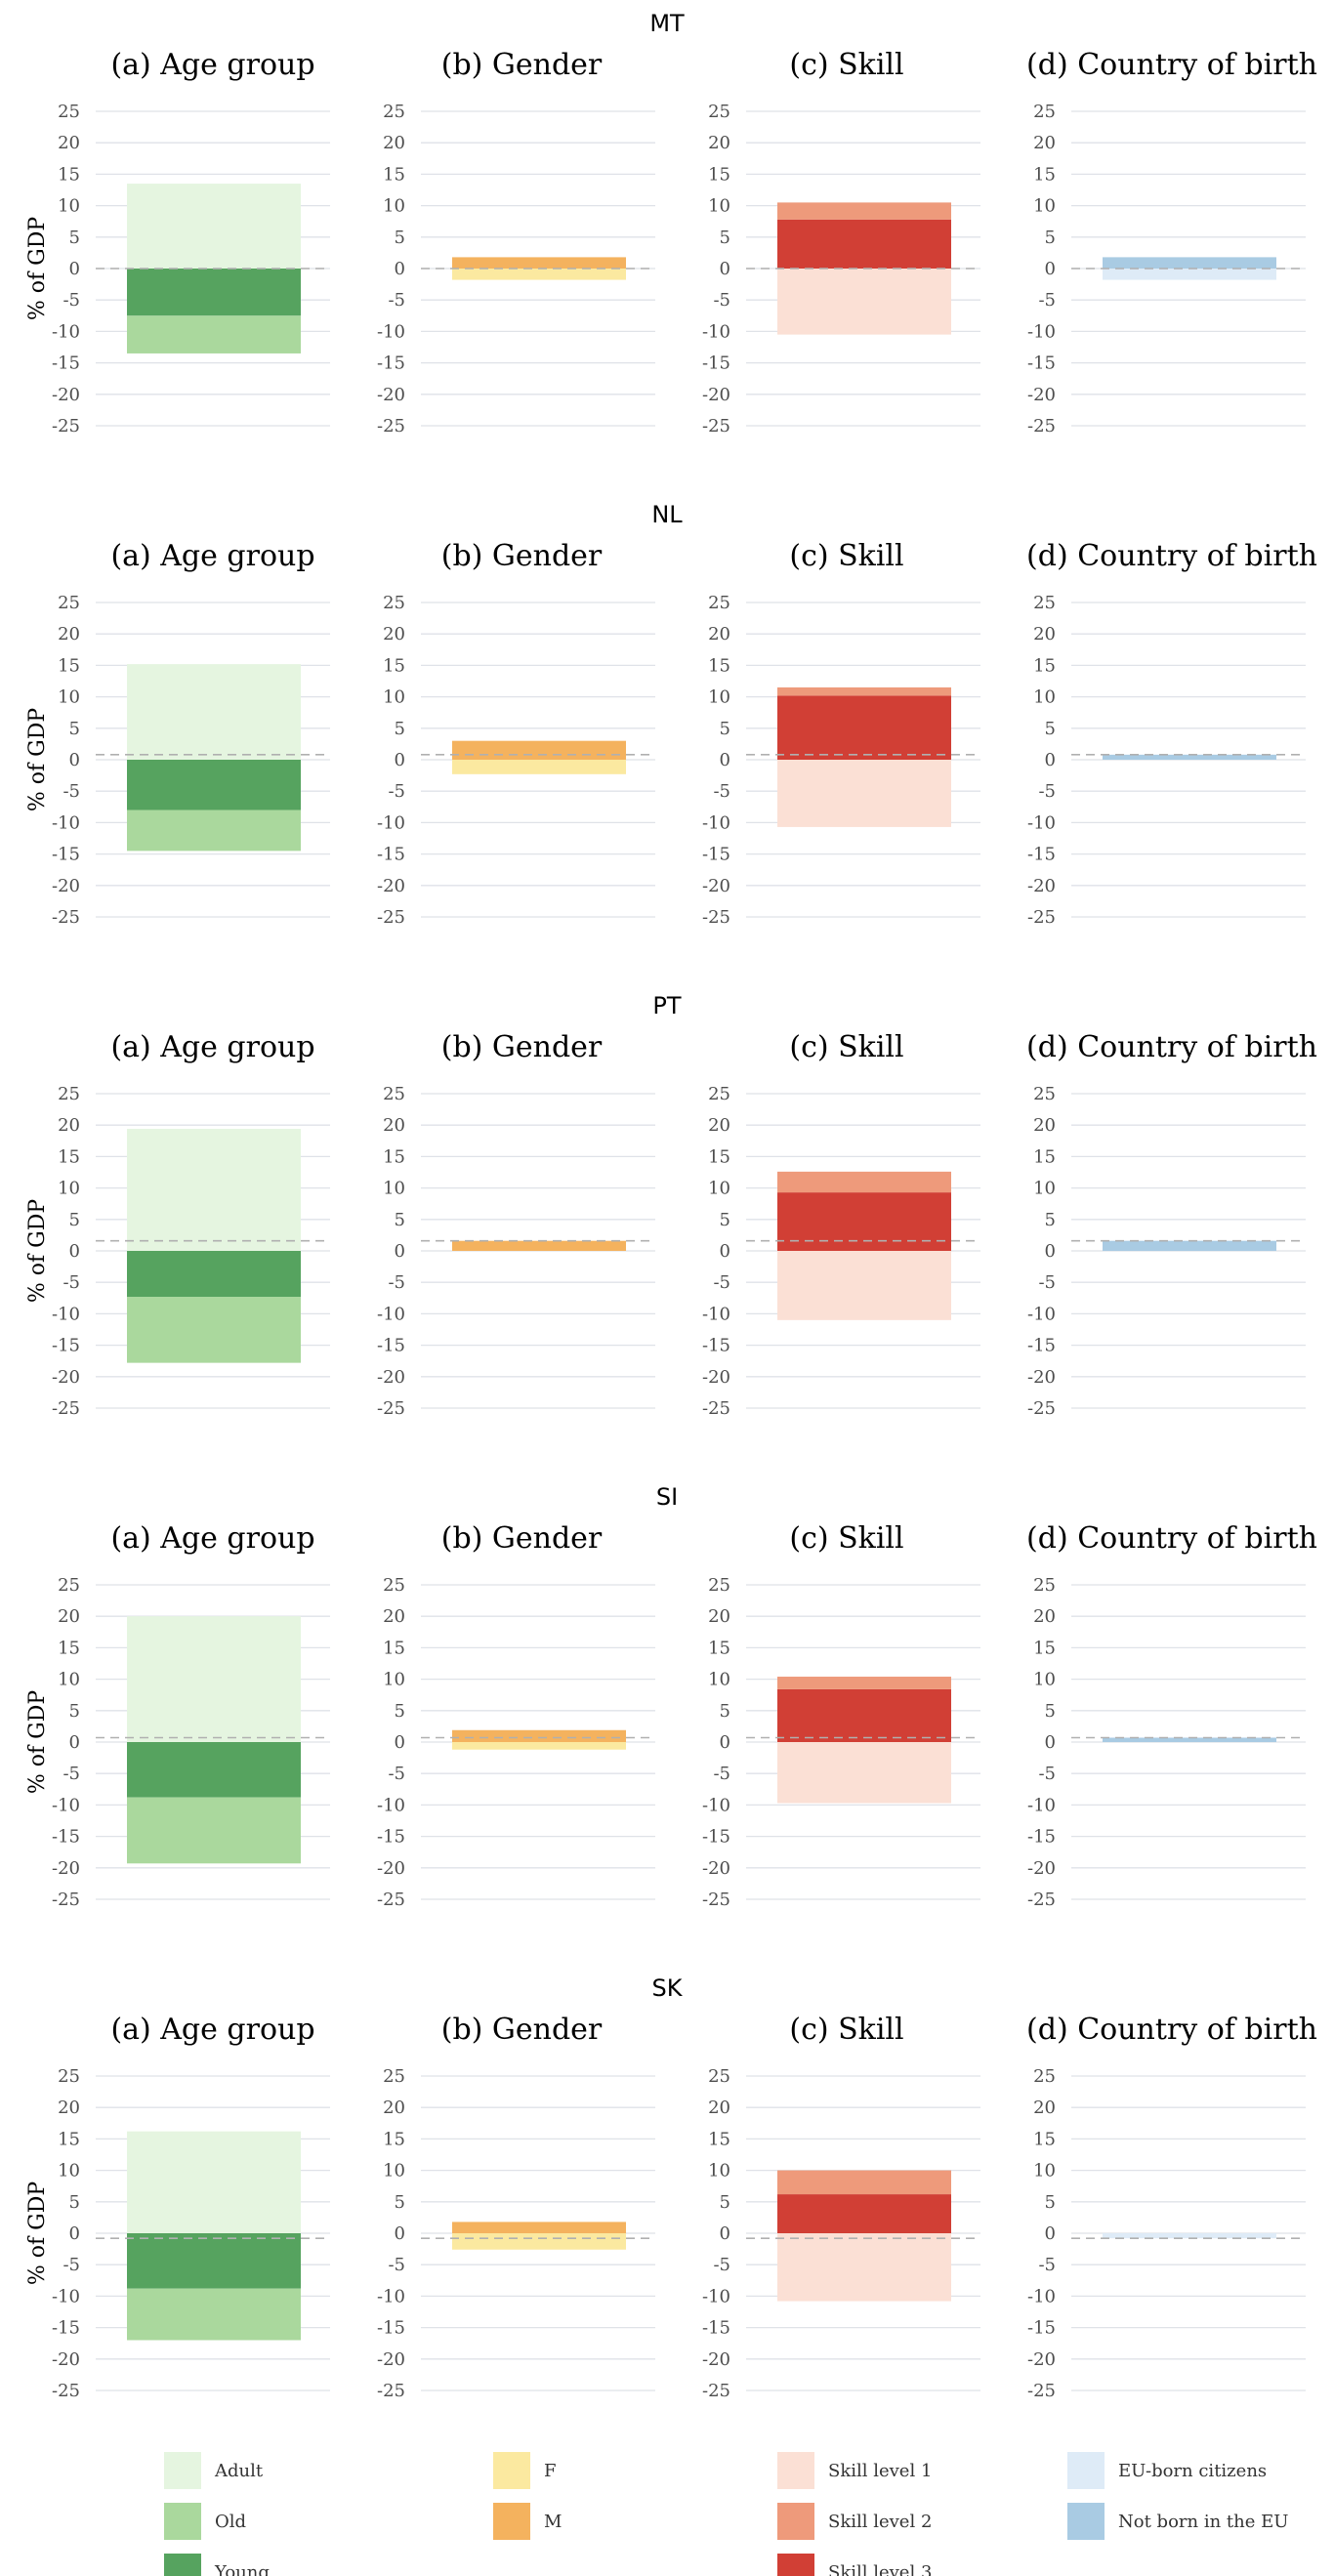  Describe the element at coordinates (522, 2030) in the screenshot. I see `panel-title: (b) Gender` at that location.